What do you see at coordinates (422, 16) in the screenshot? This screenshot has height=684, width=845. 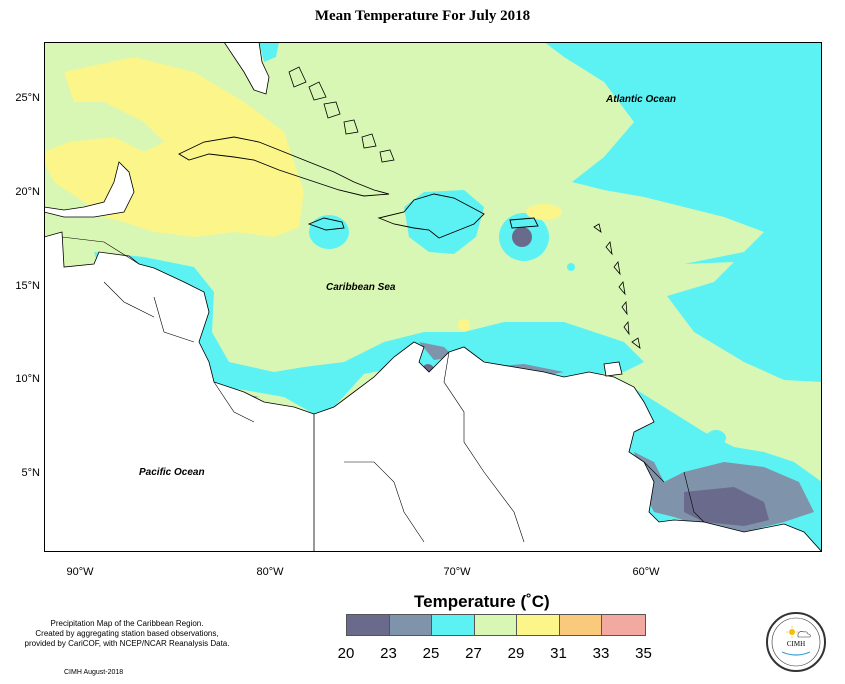 I see `map-title: Mean Temperature For July 2018` at bounding box center [422, 16].